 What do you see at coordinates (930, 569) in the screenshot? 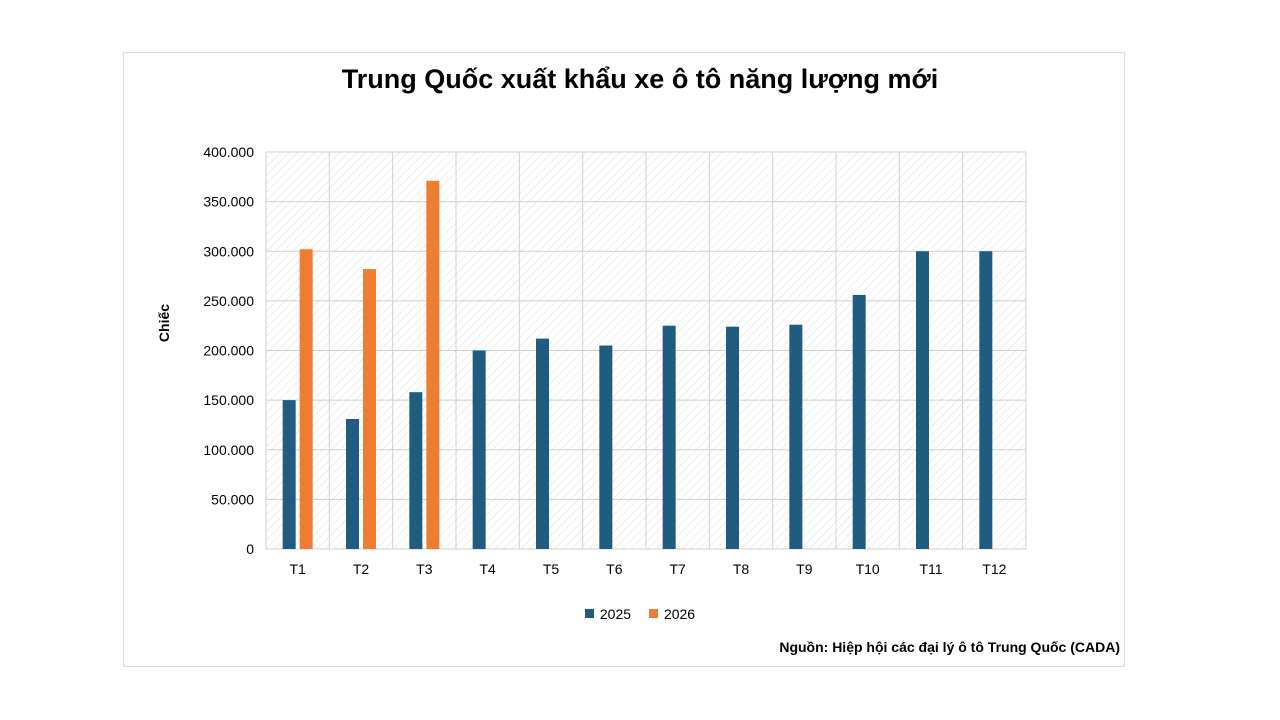
I see `x-tick-label: T11` at bounding box center [930, 569].